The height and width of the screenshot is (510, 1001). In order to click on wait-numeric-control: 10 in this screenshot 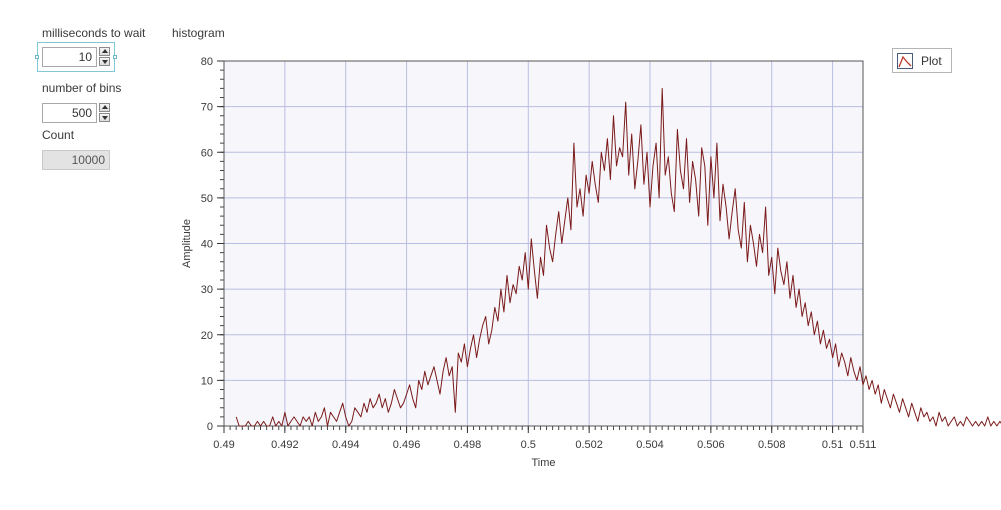, I will do `click(76, 57)`.